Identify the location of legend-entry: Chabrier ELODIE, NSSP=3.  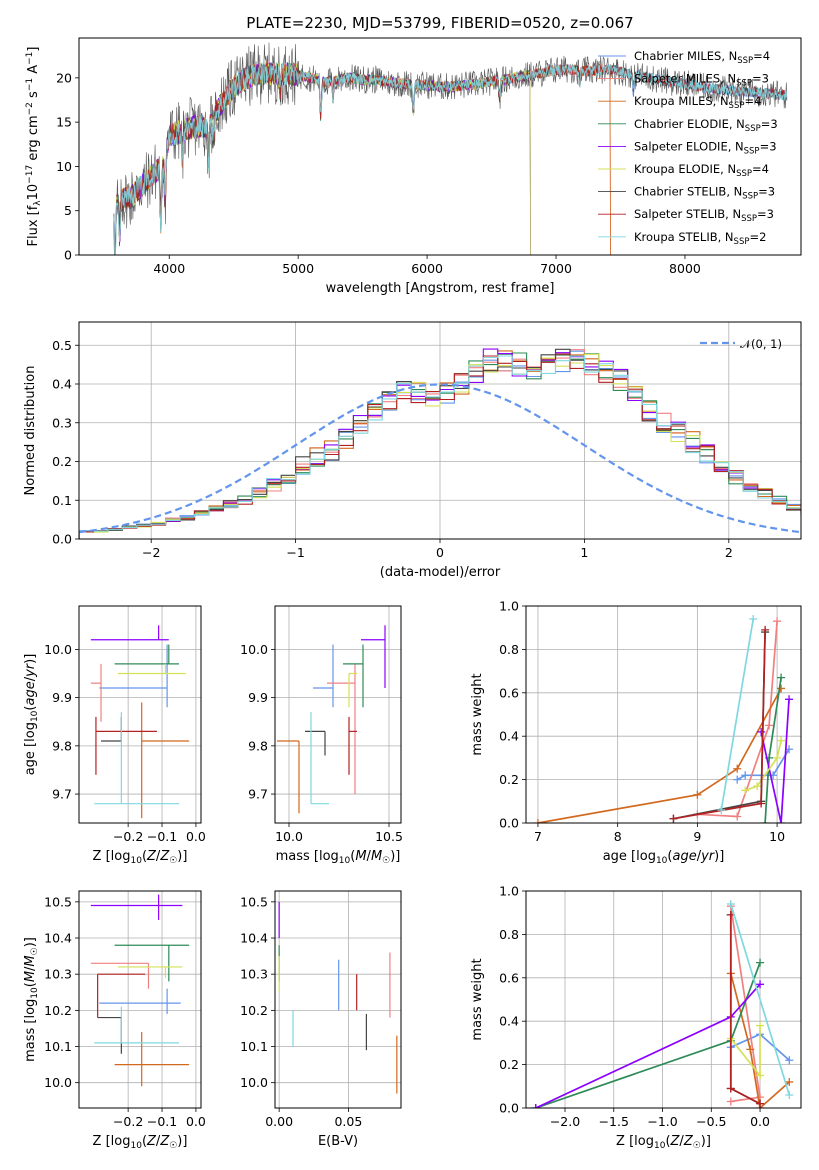
(706, 125).